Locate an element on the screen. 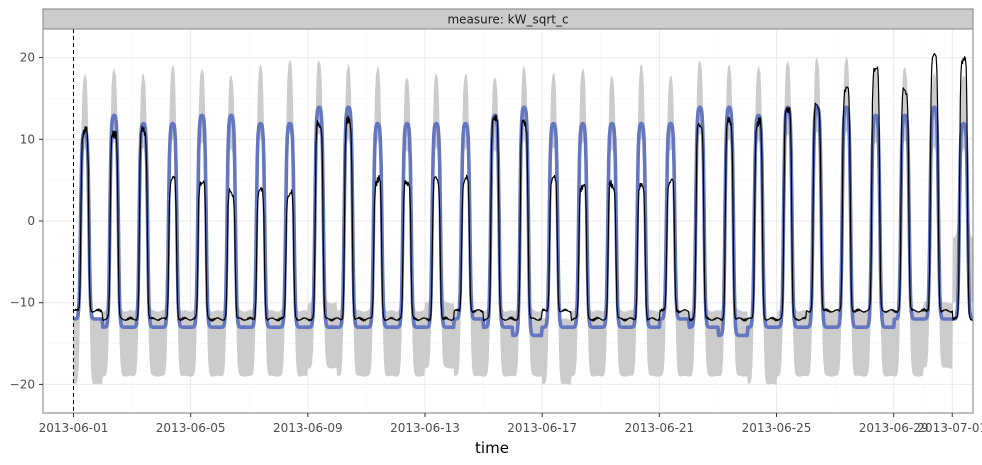 The width and height of the screenshot is (982, 465). y-tick-label: 0 is located at coordinates (31, 221).